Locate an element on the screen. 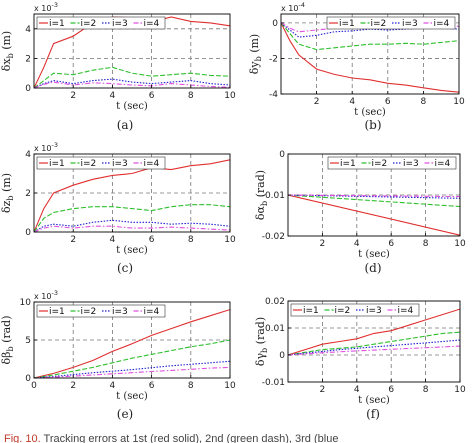  y-axis-label: δyb (m) is located at coordinates (255, 54).